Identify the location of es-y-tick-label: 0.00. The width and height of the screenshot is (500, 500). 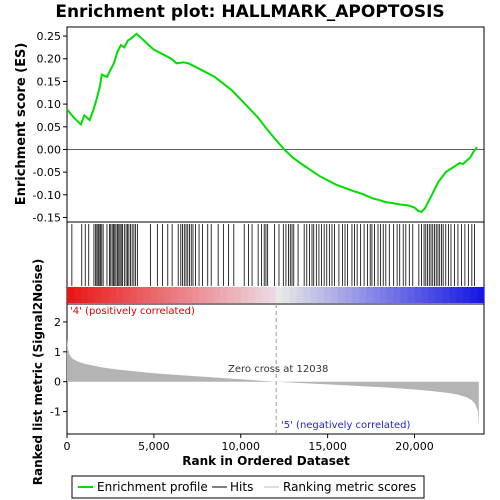
(49, 149).